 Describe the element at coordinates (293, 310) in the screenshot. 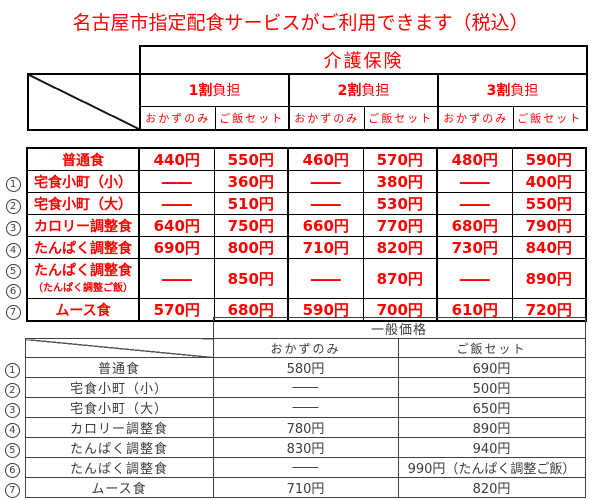

I see `table-row: 7 ムース食 570円 680円 590円 700円 610円 720円` at that location.